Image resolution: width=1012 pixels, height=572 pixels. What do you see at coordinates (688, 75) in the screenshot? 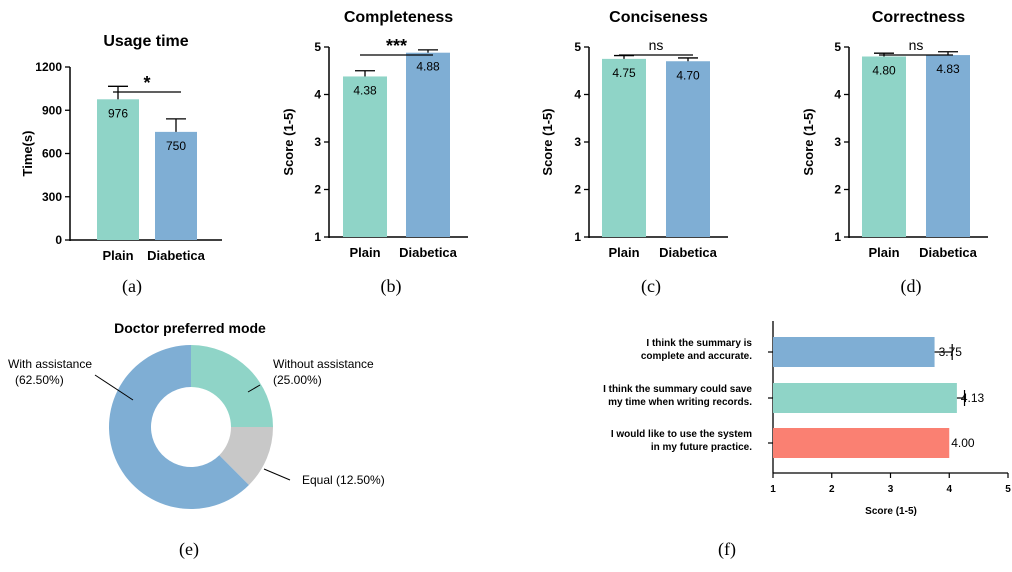
I see `data-label: 4.70` at bounding box center [688, 75].